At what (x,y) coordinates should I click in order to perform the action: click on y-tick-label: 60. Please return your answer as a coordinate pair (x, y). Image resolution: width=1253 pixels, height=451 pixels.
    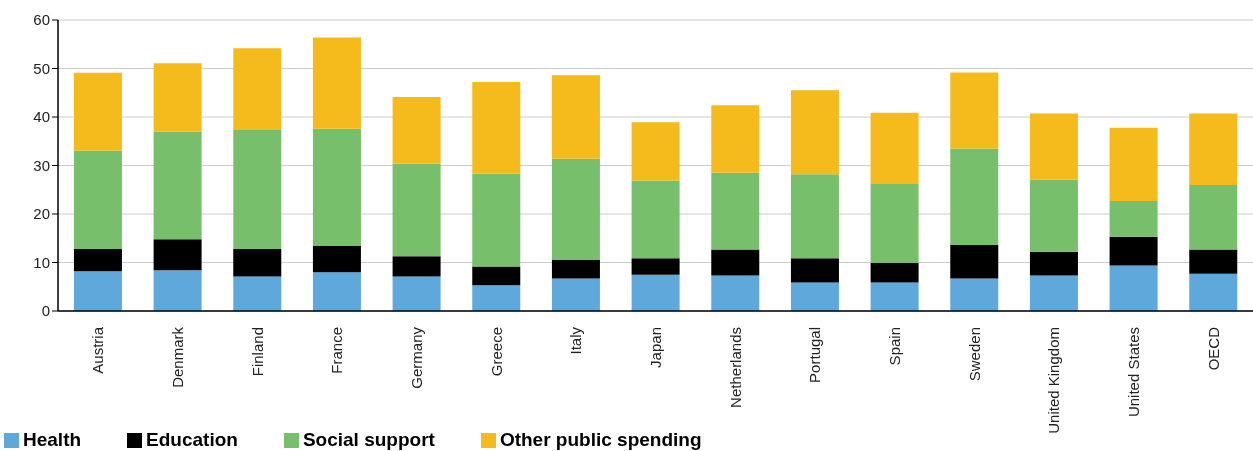
    Looking at the image, I should click on (41, 20).